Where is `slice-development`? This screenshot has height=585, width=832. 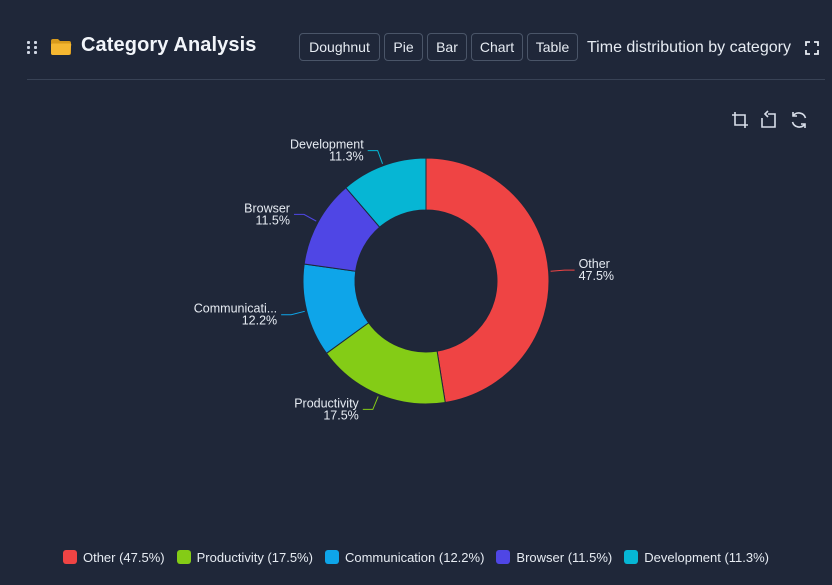 slice-development is located at coordinates (386, 192).